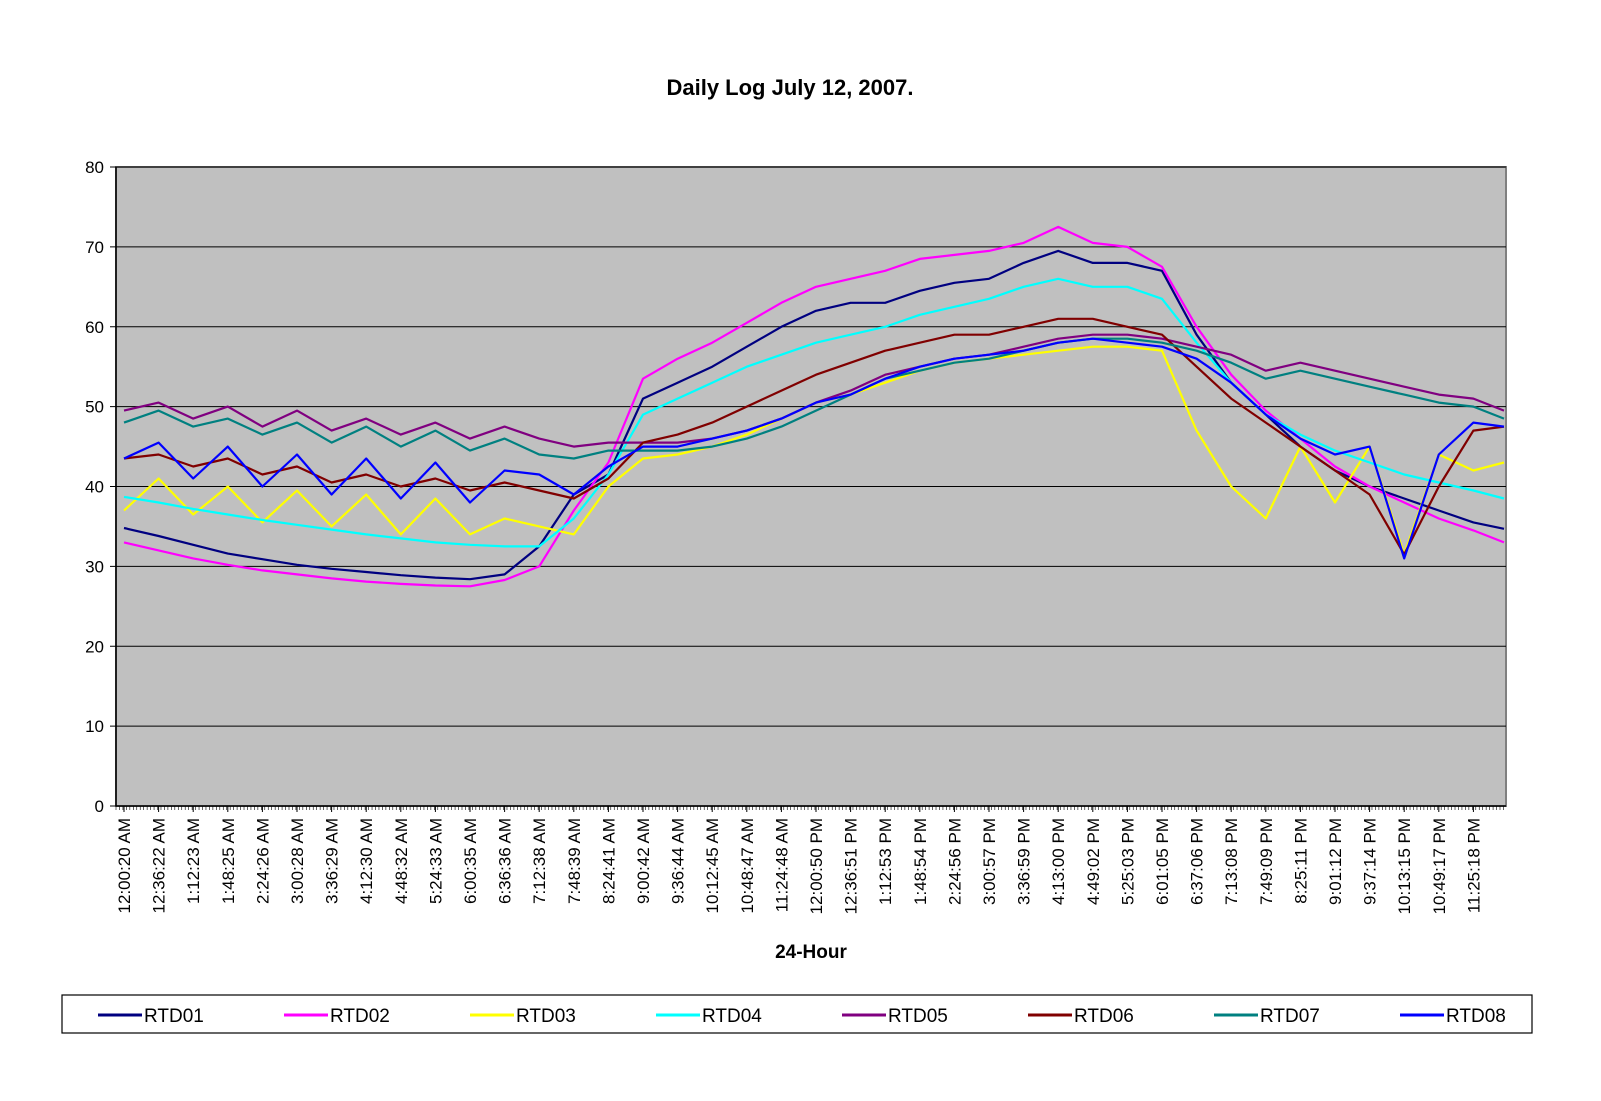 Image resolution: width=1601 pixels, height=1101 pixels. Describe the element at coordinates (885, 861) in the screenshot. I see `x-tick-label: 1:12:53 PM` at that location.